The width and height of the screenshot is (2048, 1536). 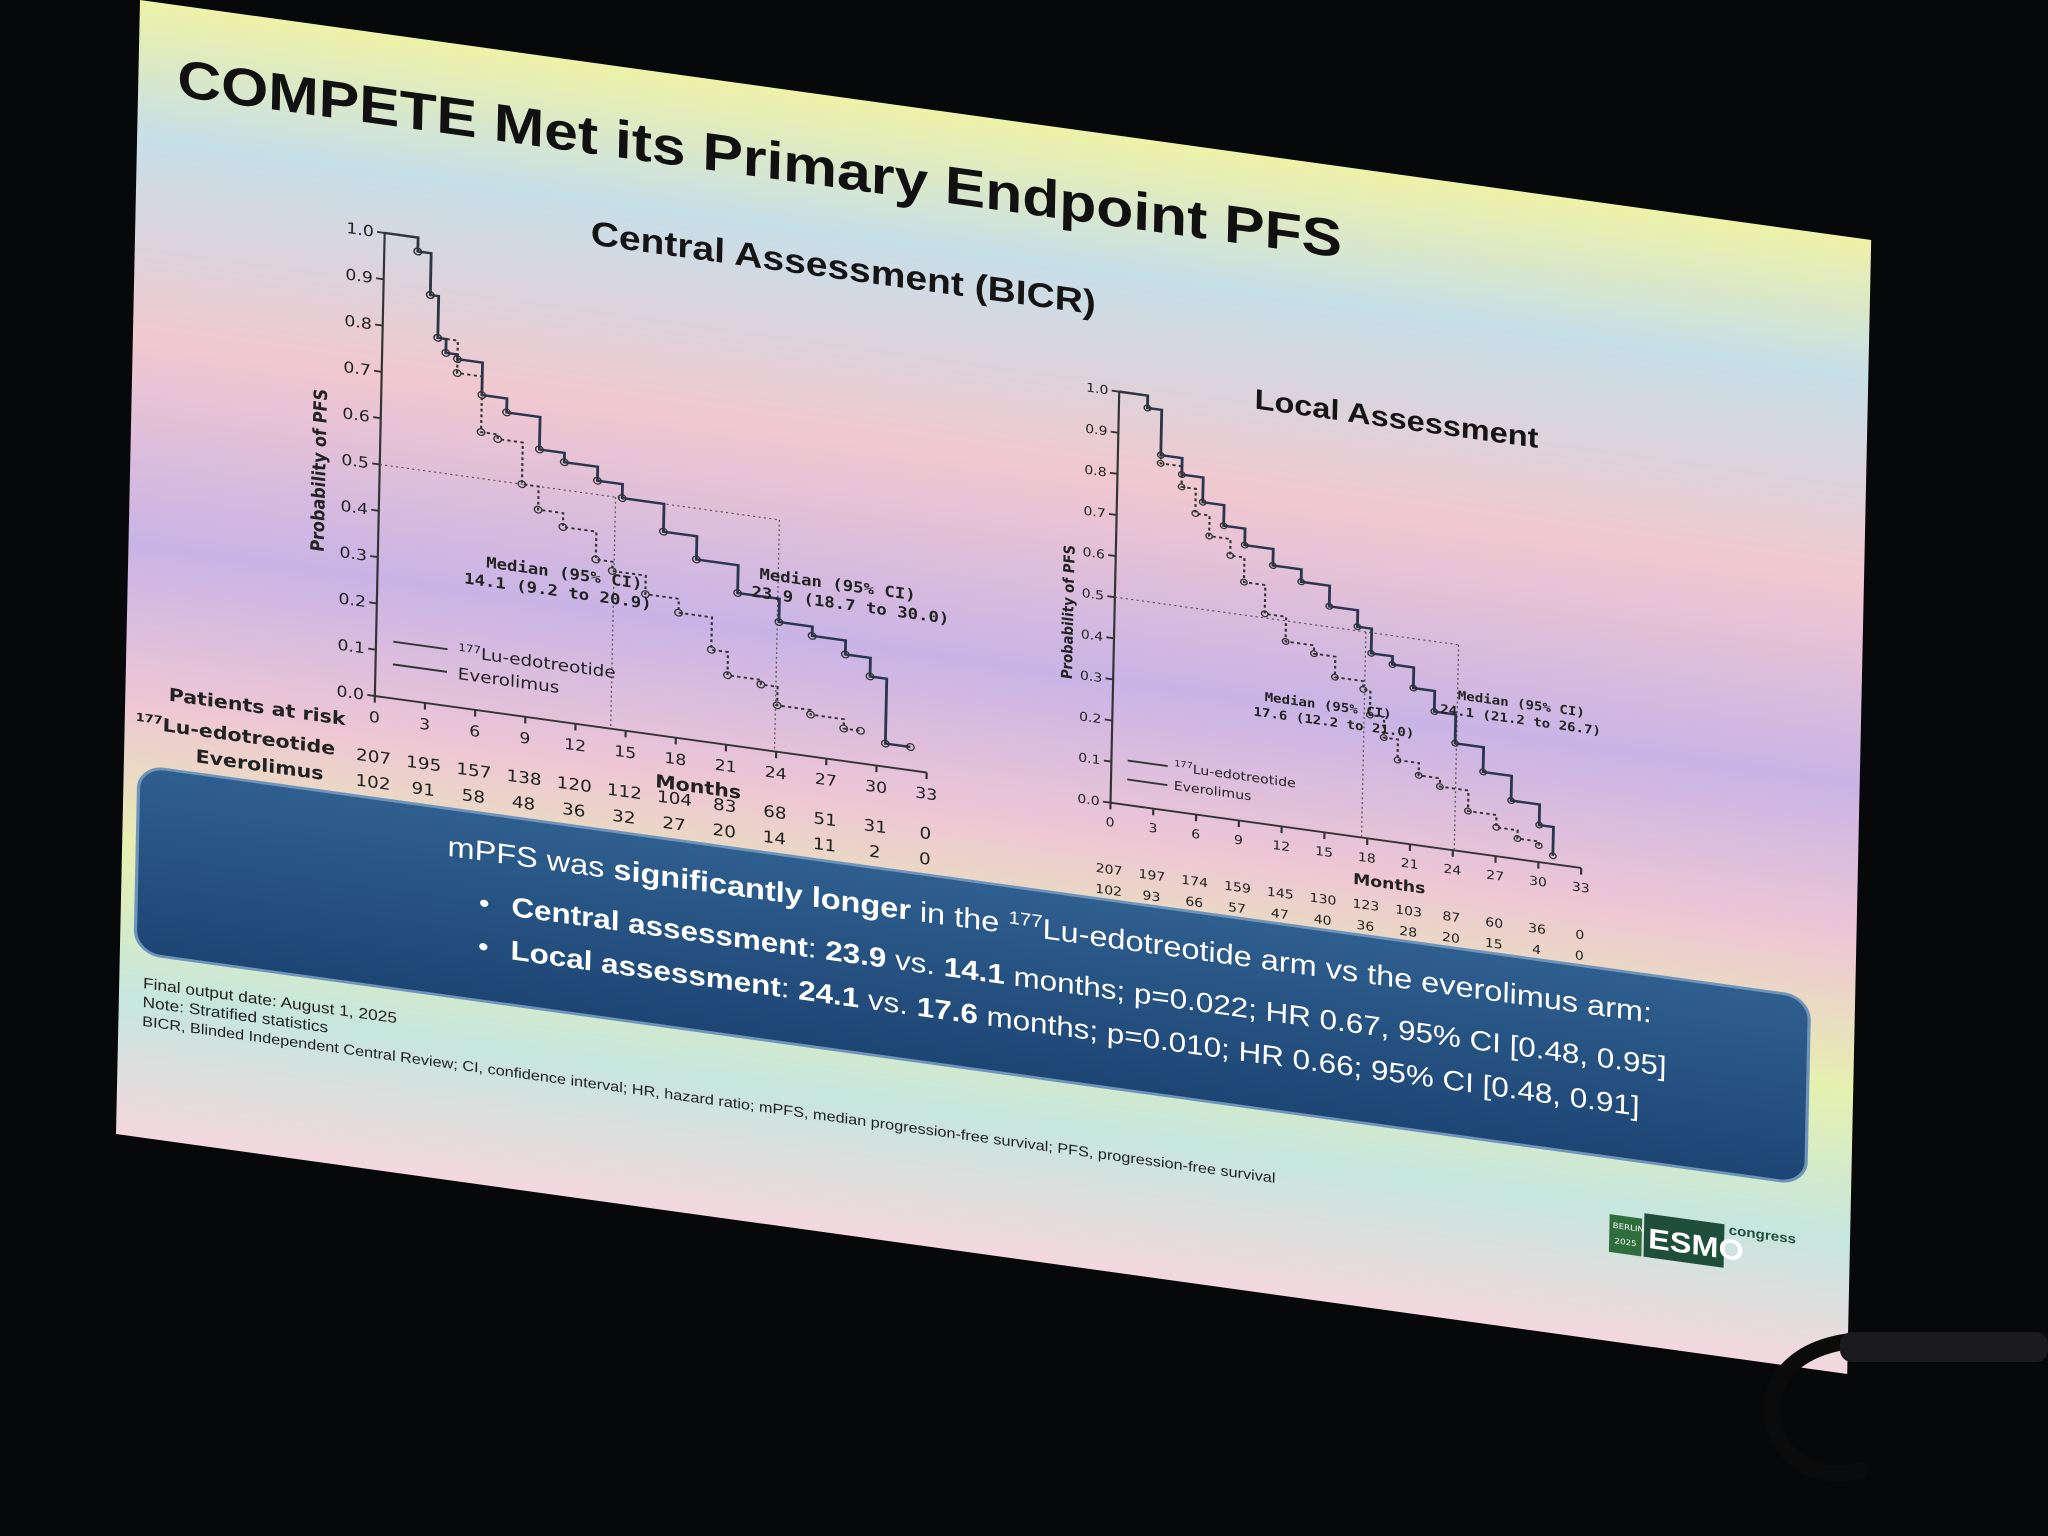 What do you see at coordinates (354, 507) in the screenshot?
I see `y-tick-label: 0.4` at bounding box center [354, 507].